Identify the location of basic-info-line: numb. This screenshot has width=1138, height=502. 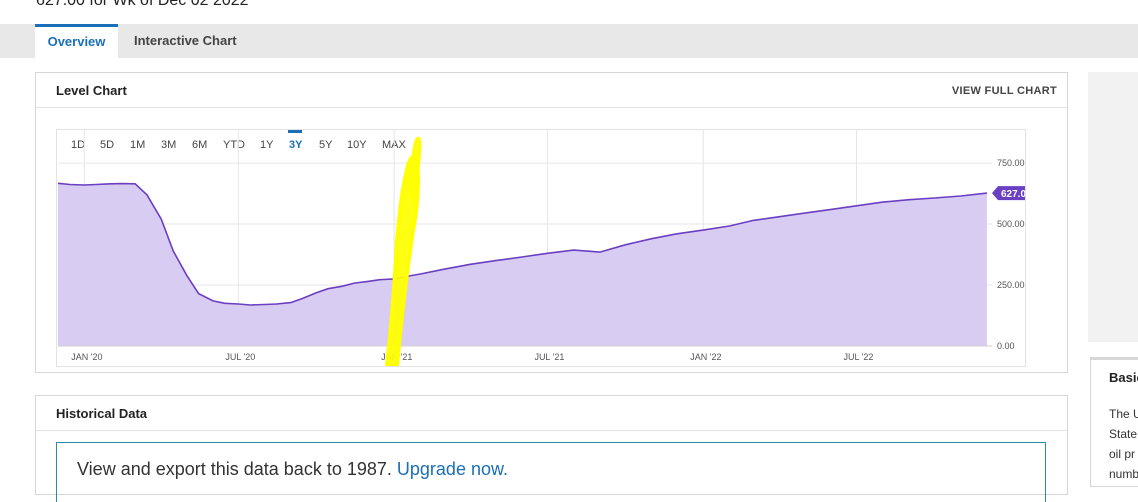
(1123, 474).